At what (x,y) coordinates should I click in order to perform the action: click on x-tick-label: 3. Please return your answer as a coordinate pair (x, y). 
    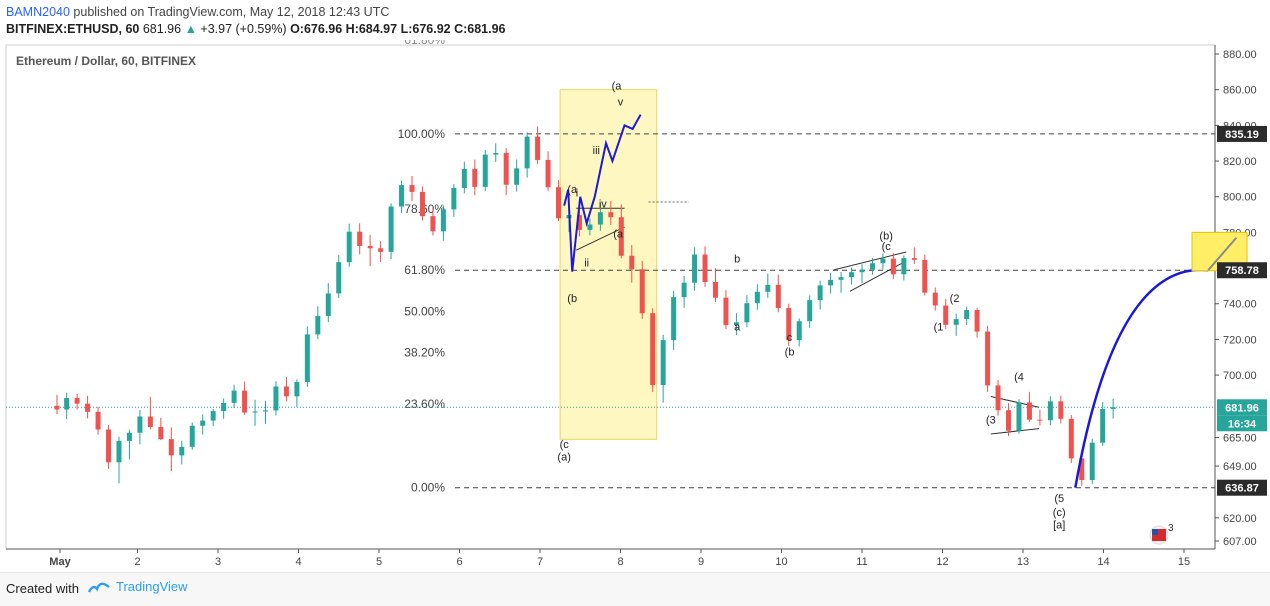
    Looking at the image, I should click on (218, 562).